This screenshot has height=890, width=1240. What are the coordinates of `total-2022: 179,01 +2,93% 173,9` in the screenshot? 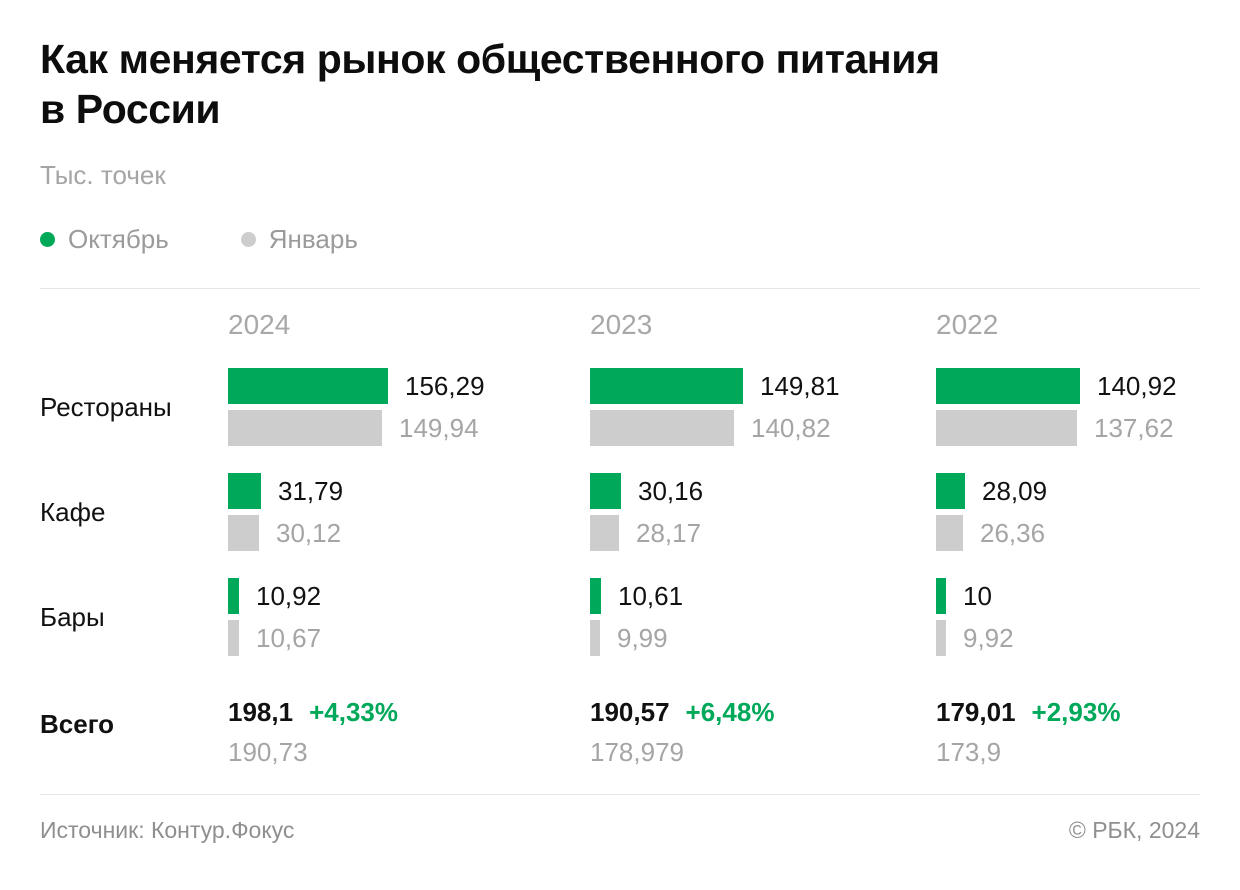 It's located at (1068, 732).